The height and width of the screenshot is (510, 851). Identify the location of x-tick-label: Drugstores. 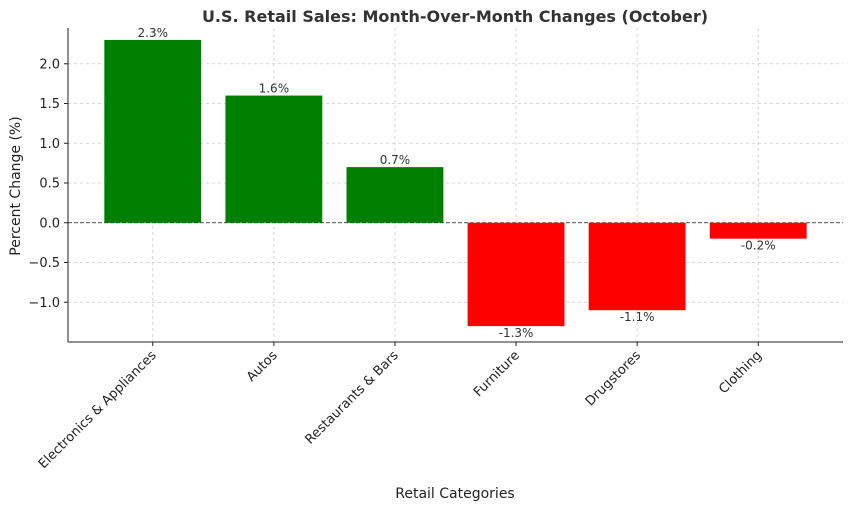
(613, 378).